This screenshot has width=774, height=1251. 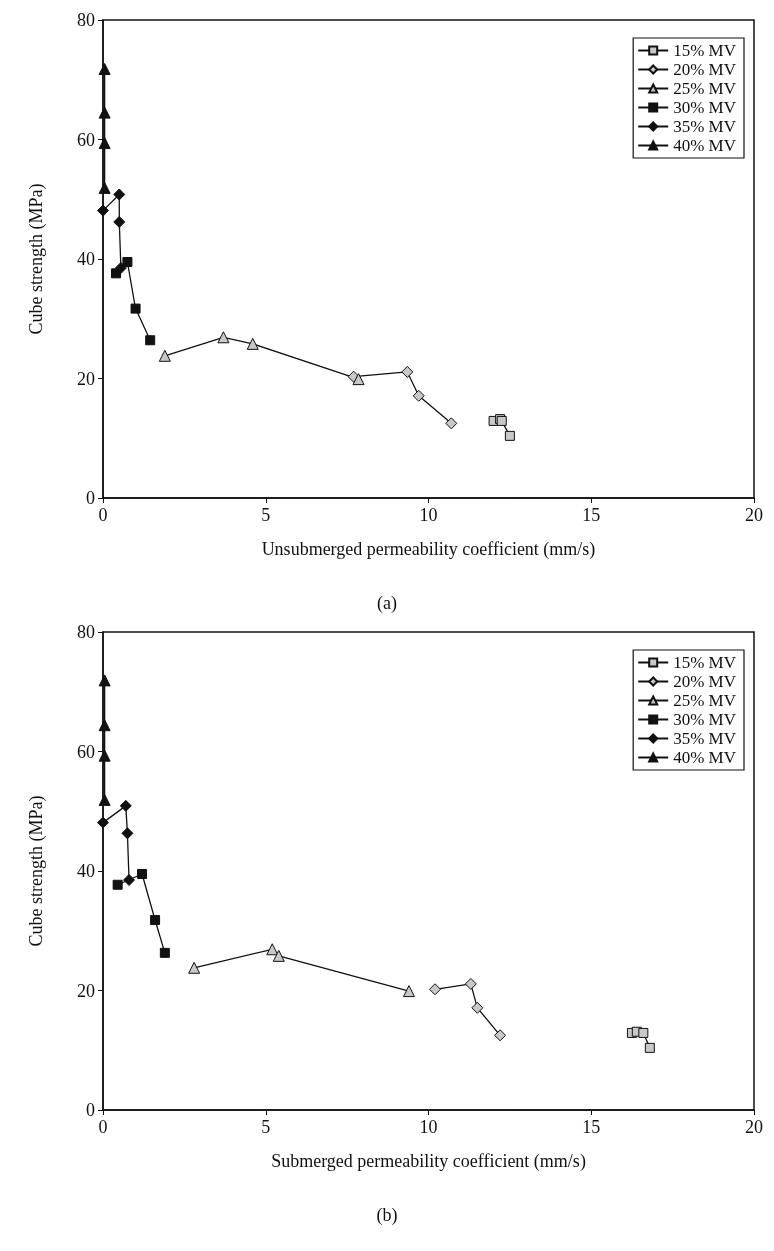 What do you see at coordinates (387, 603) in the screenshot?
I see `text: (a)` at bounding box center [387, 603].